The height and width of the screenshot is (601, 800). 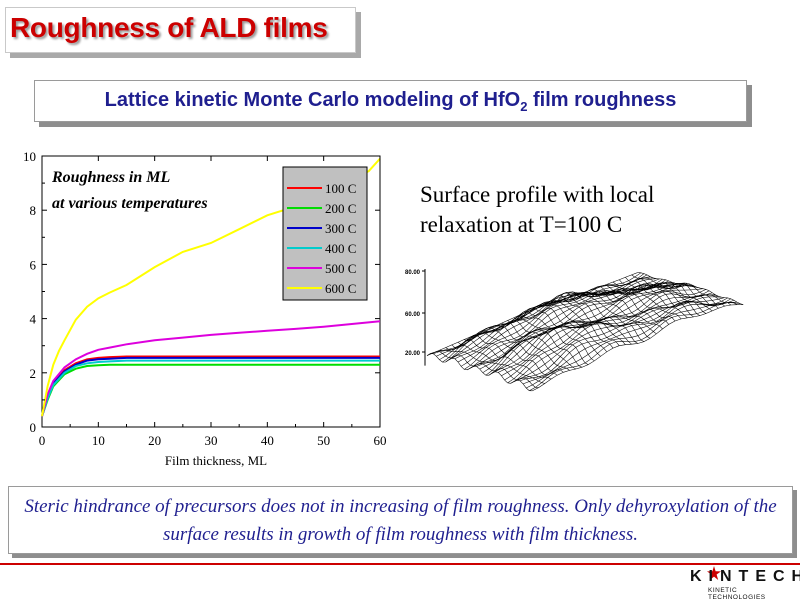 I want to click on annotation-line2: at various temperatures, so click(x=130, y=203).